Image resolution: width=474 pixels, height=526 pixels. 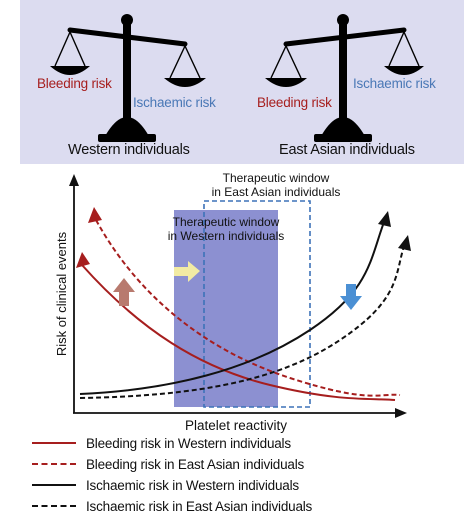 What do you see at coordinates (226, 222) in the screenshot?
I see `western-window-label-line1: Therapeutic window` at bounding box center [226, 222].